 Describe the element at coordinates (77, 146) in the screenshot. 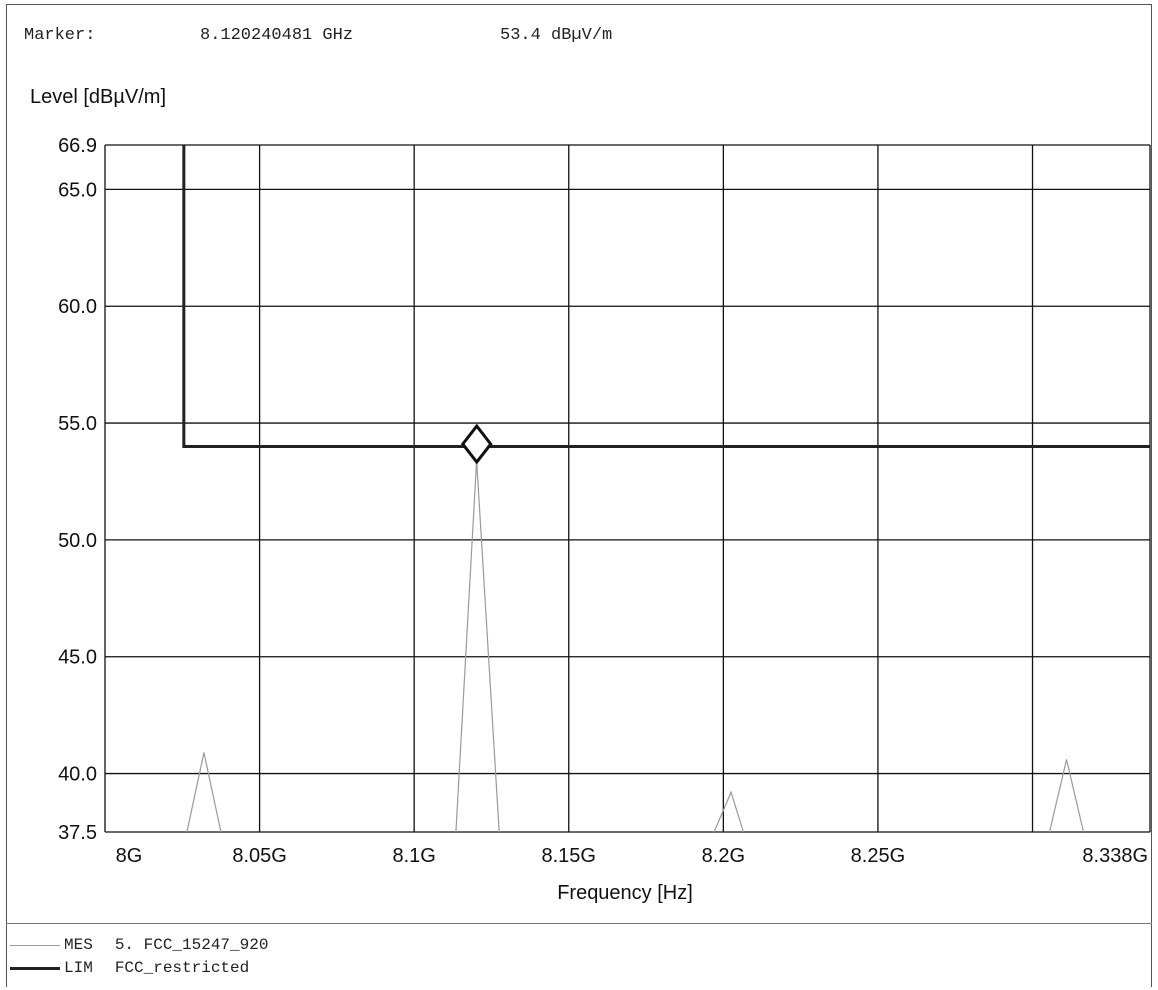

I see `y-tick-label: 66.9` at that location.